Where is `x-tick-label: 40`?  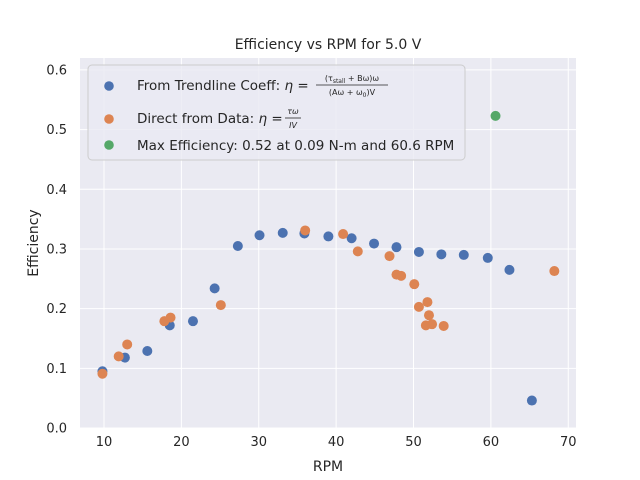
x-tick-label: 40 is located at coordinates (336, 442).